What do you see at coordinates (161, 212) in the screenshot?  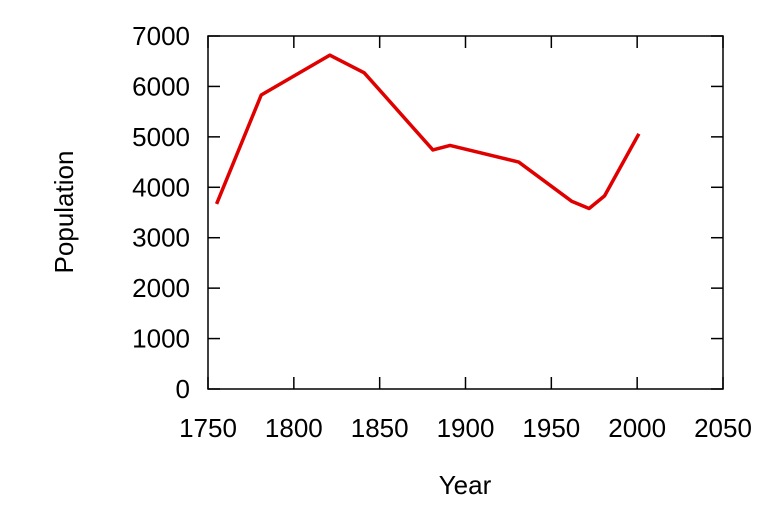 I see `y-tick-labels: 0 1000 2000 3000 4000 5000 6000 7000` at bounding box center [161, 212].